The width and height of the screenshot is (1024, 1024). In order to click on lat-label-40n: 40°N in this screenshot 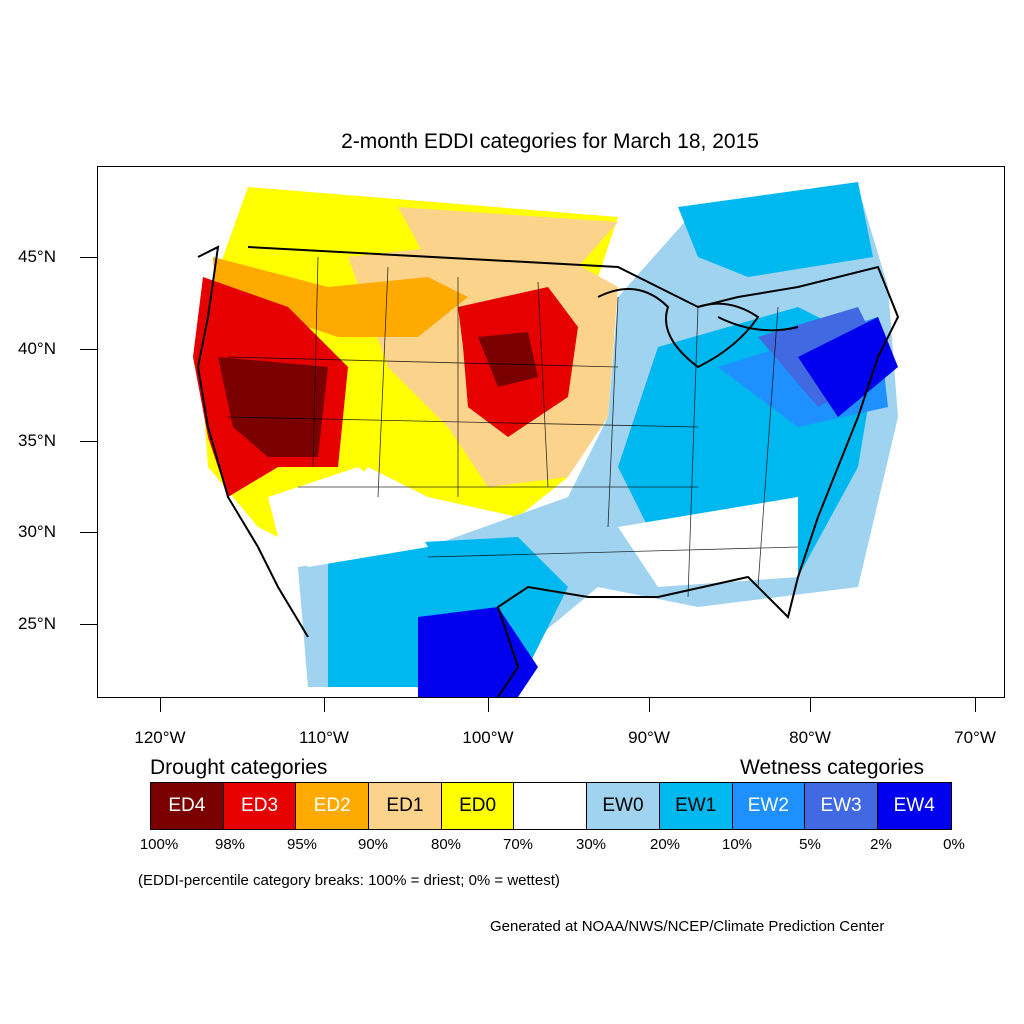, I will do `click(37, 348)`.